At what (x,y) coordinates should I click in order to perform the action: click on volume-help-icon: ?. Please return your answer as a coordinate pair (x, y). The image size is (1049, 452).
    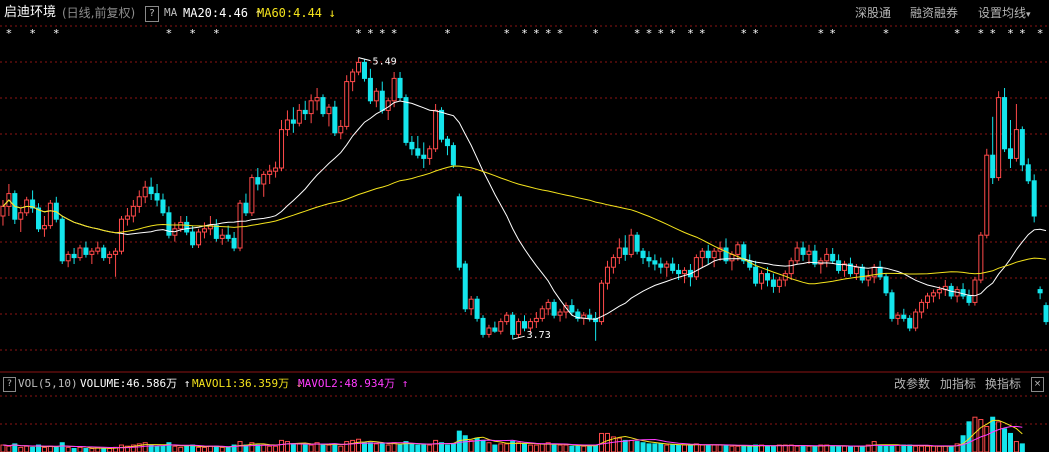
    Looking at the image, I should click on (9, 384).